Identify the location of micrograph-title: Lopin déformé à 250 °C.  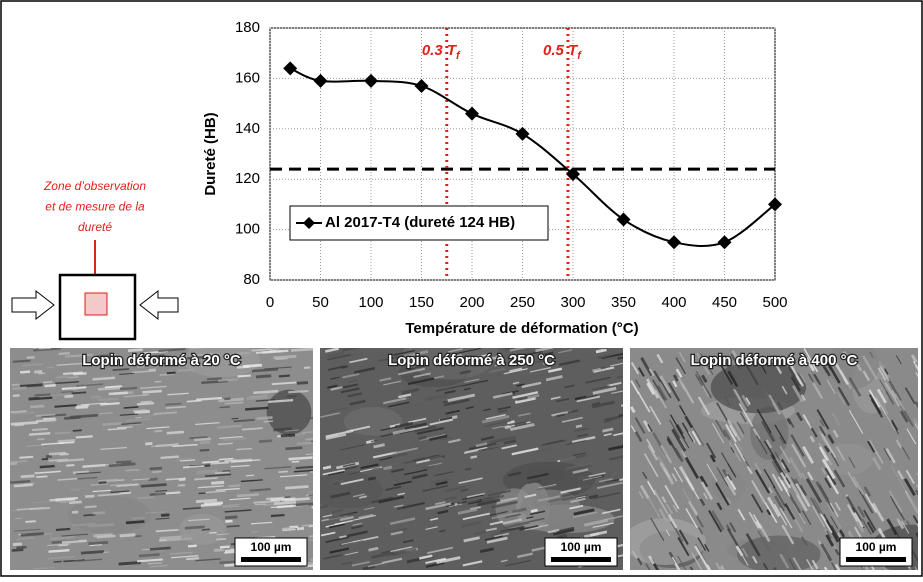
(471, 360).